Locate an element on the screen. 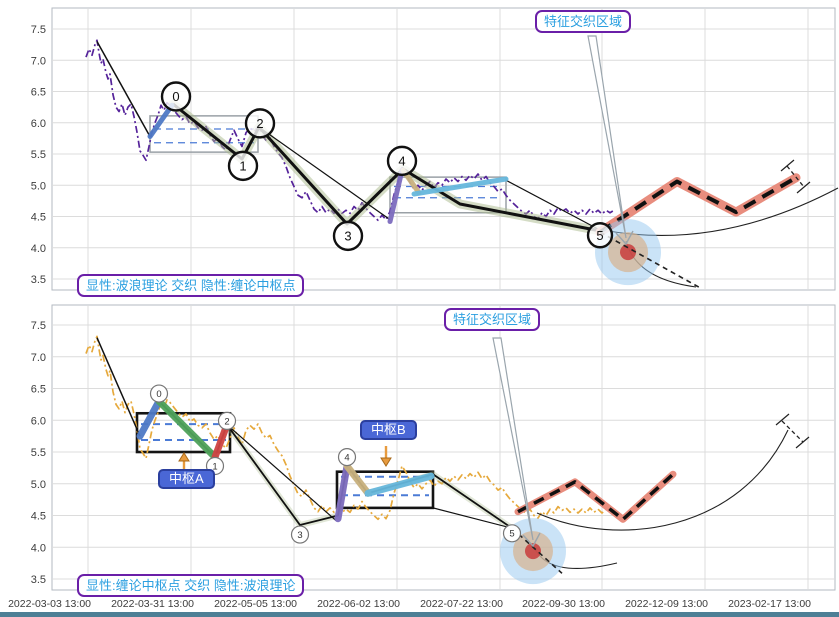 This screenshot has height=617, width=839. x-tick-label: 2022-03-31 13:00 is located at coordinates (152, 604).